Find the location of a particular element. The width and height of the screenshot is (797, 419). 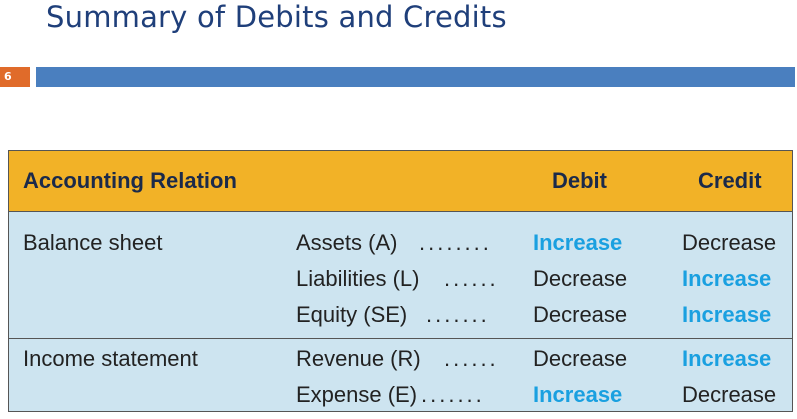

account-label: Equity (SE) is located at coordinates (352, 314).